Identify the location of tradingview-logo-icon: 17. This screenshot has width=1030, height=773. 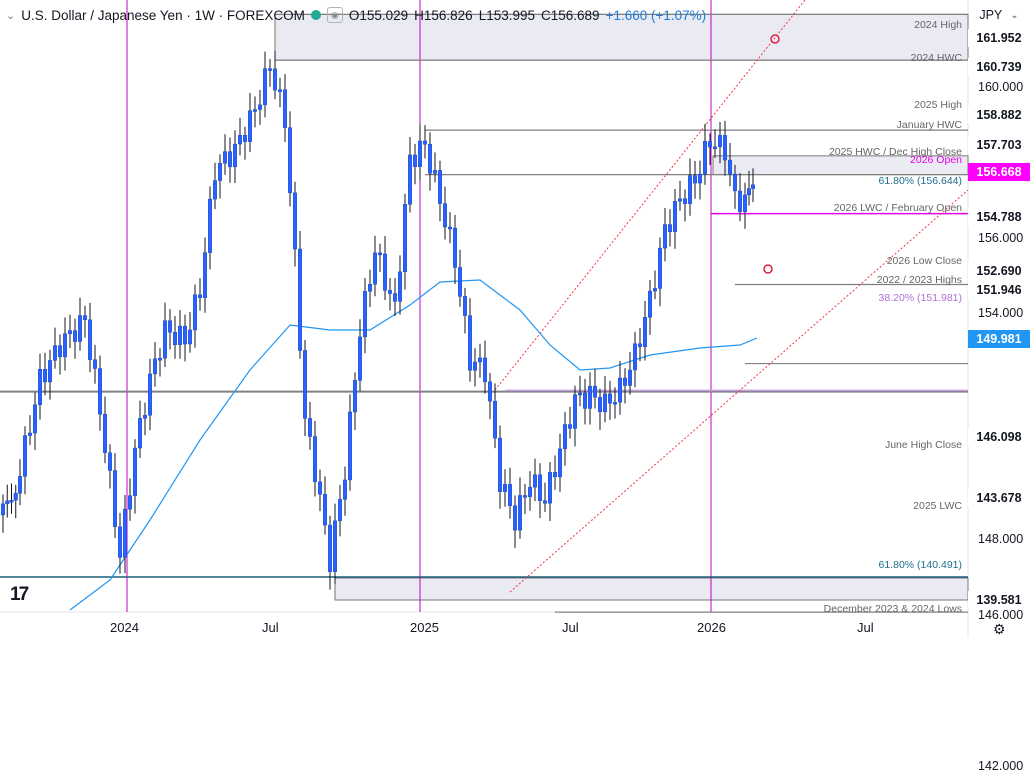
(19, 594).